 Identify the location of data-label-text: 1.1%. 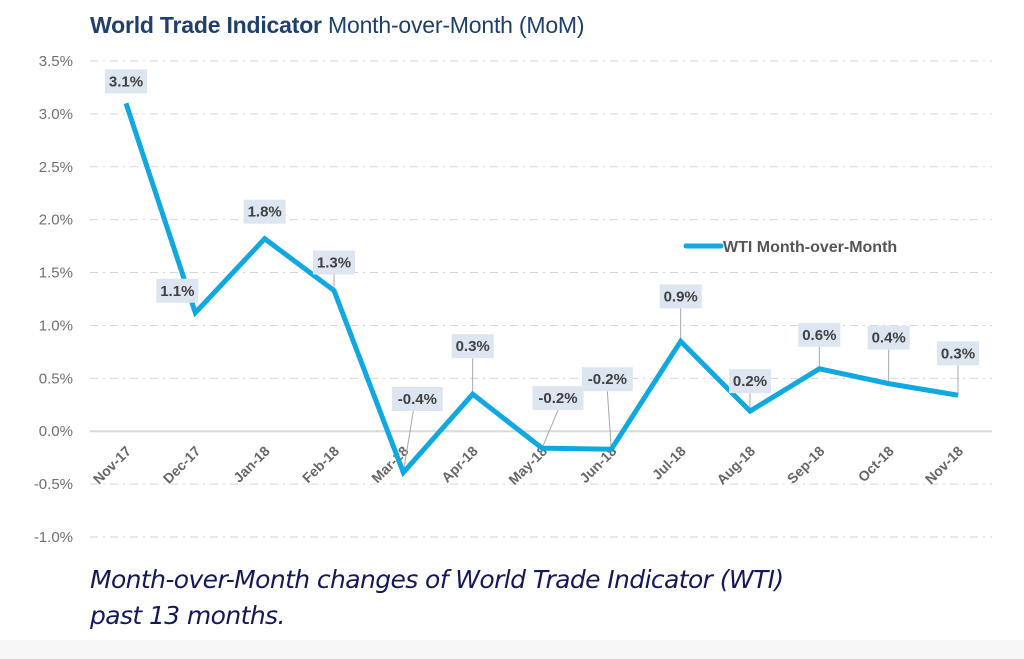
(177, 291).